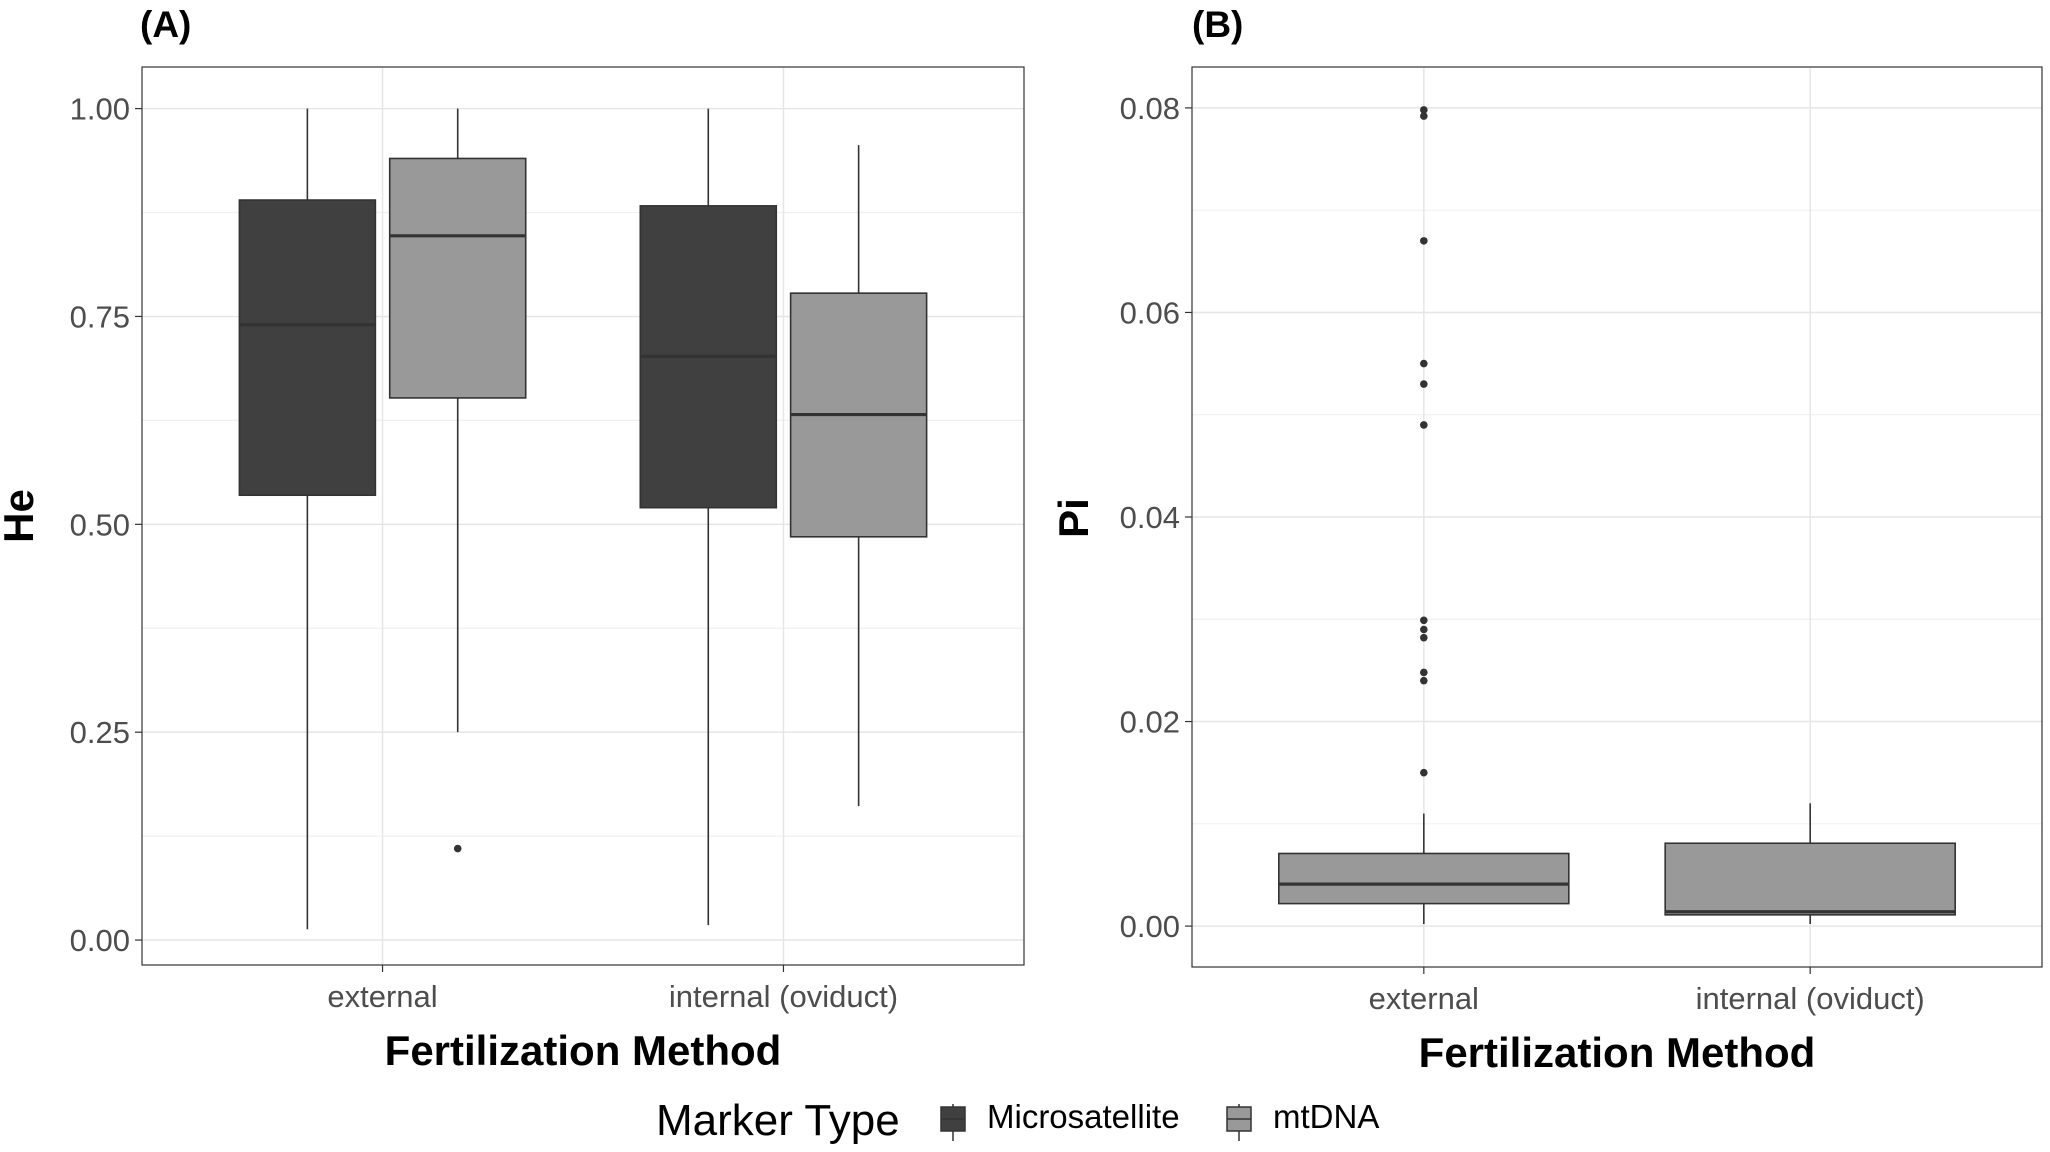 The height and width of the screenshot is (1152, 2050). Describe the element at coordinates (100, 109) in the screenshot. I see `y-tick-label: 1.00` at that location.